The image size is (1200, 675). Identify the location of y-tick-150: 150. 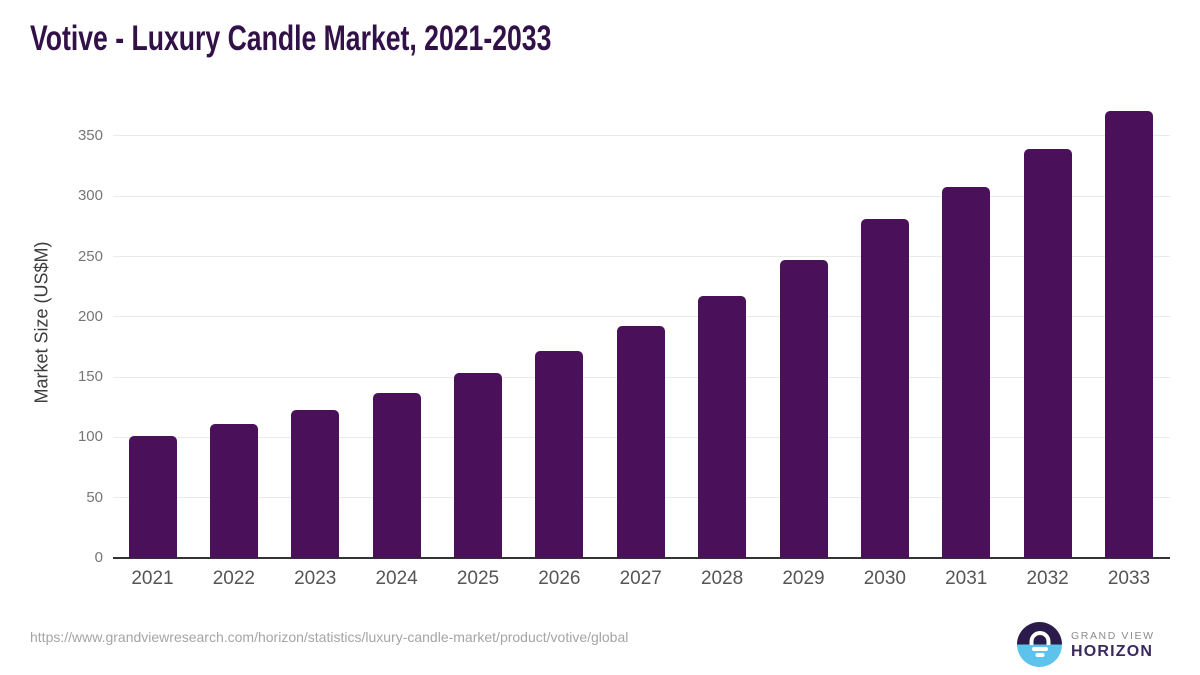
(90, 377).